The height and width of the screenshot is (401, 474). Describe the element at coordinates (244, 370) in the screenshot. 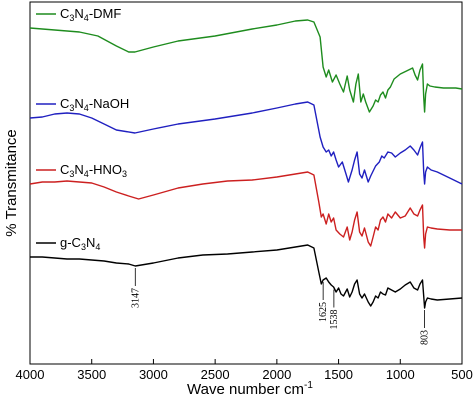

I see `x-axis-ticks: 4000 3500 3000 2500 2000 1500 1000 500` at that location.